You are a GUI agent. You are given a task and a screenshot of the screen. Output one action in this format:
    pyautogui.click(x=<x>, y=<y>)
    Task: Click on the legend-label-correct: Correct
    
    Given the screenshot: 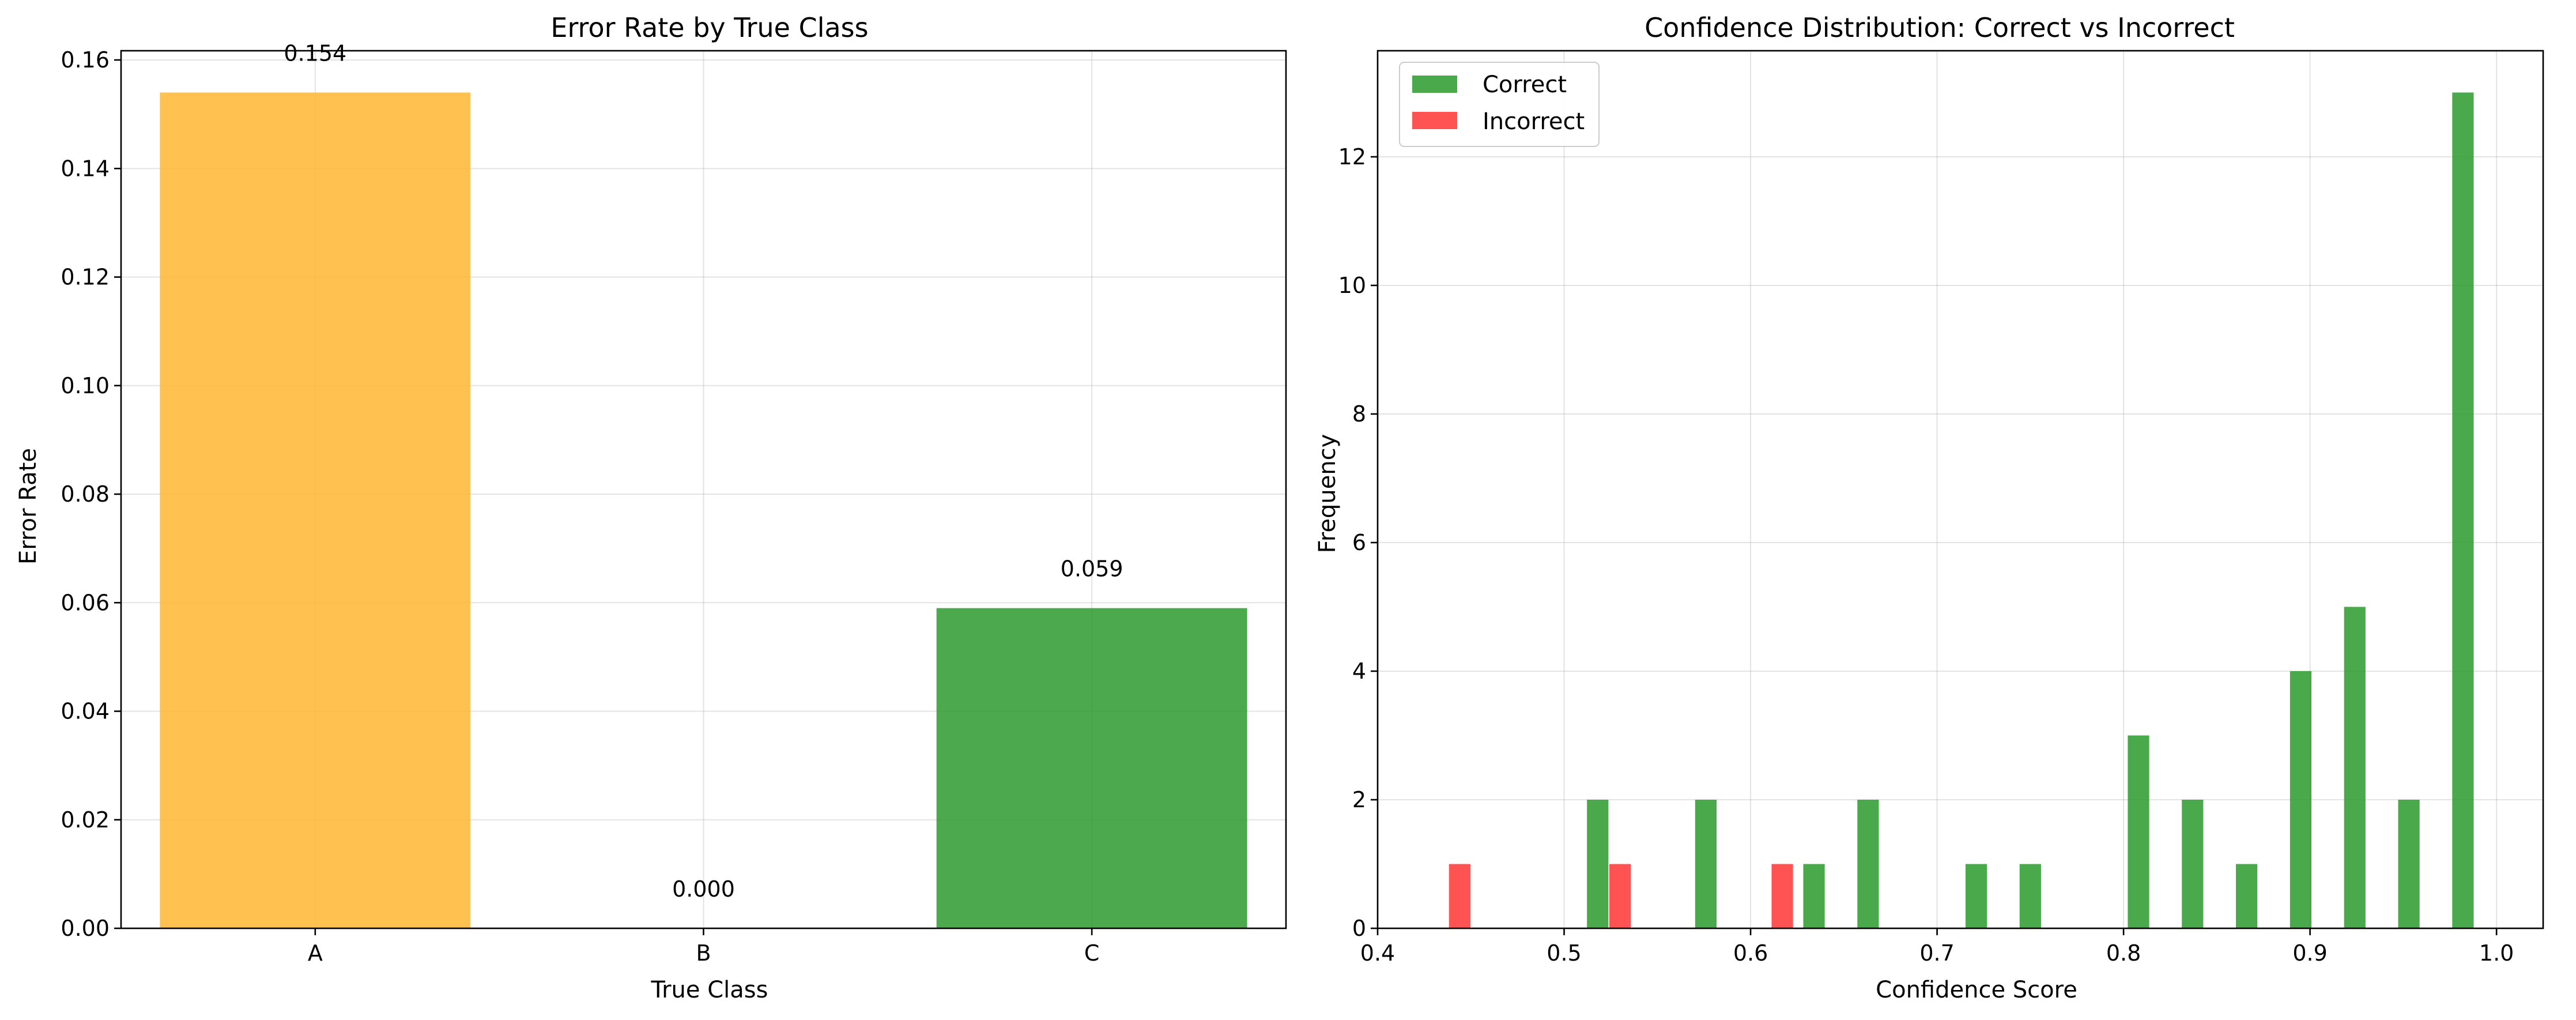 What is the action you would take?
    pyautogui.click(x=1525, y=84)
    